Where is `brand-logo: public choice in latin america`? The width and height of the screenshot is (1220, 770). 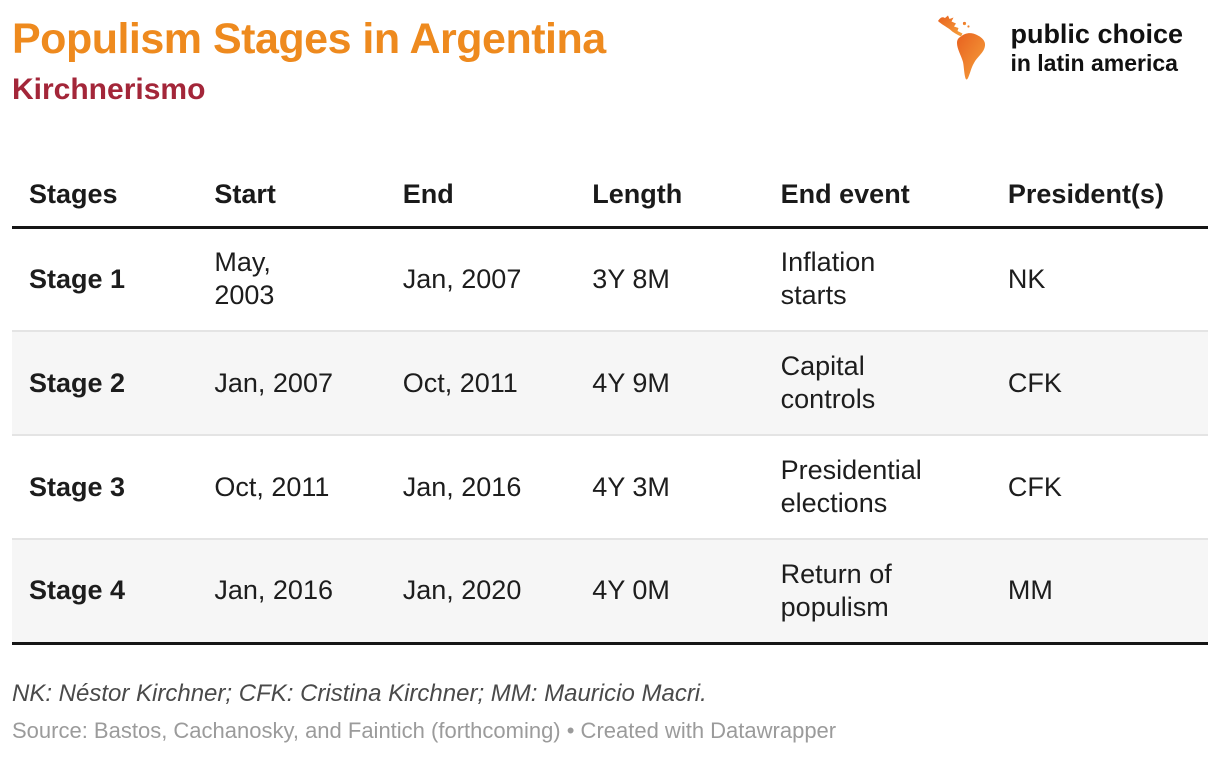 brand-logo: public choice in latin america is located at coordinates (1060, 48).